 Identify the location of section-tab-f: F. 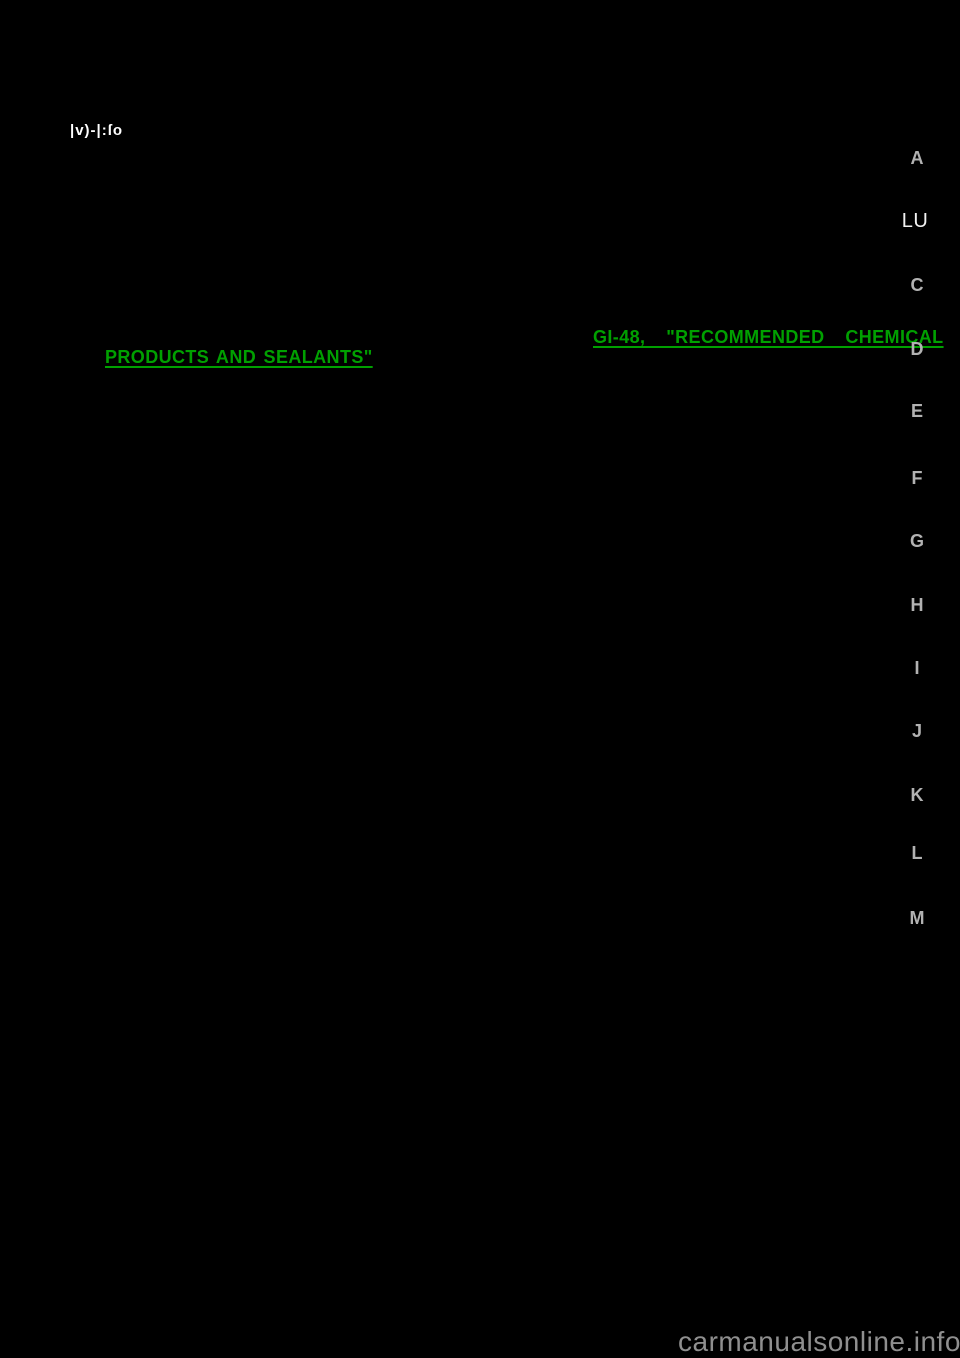
(917, 478).